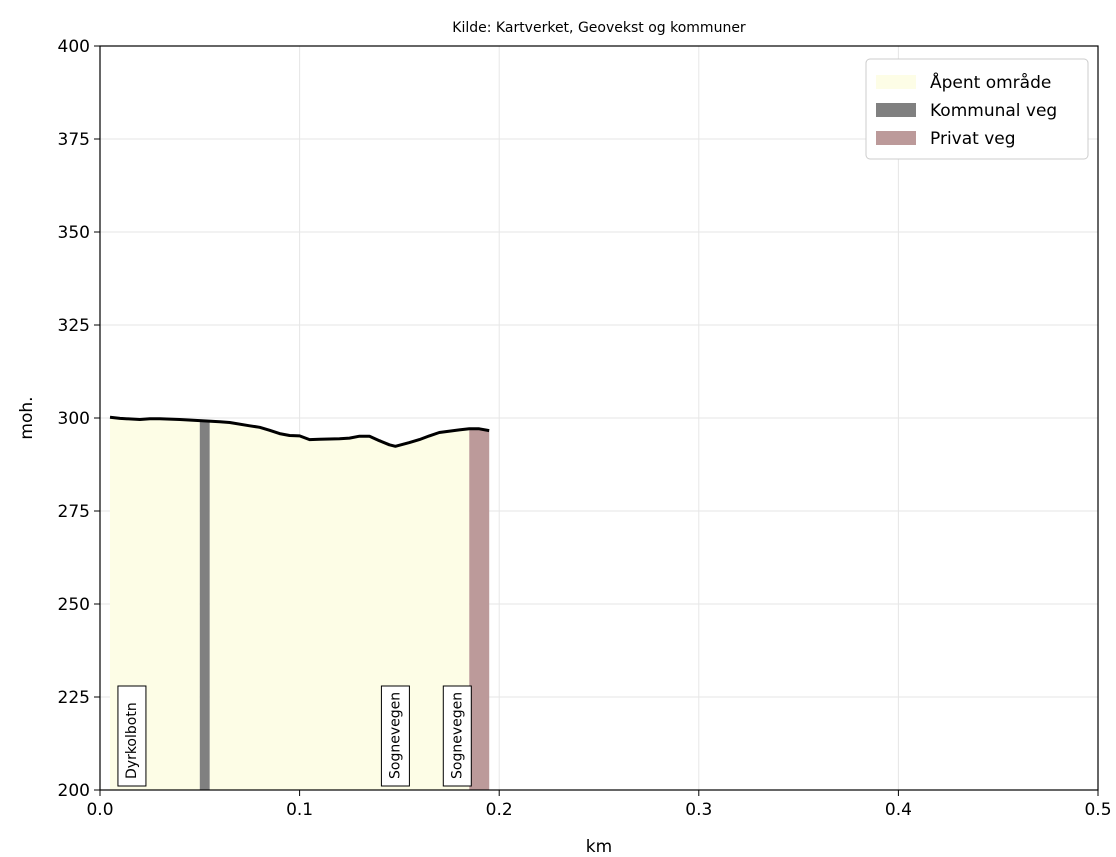  Describe the element at coordinates (132, 740) in the screenshot. I see `annotation-label: Dyrkolbotn` at that location.